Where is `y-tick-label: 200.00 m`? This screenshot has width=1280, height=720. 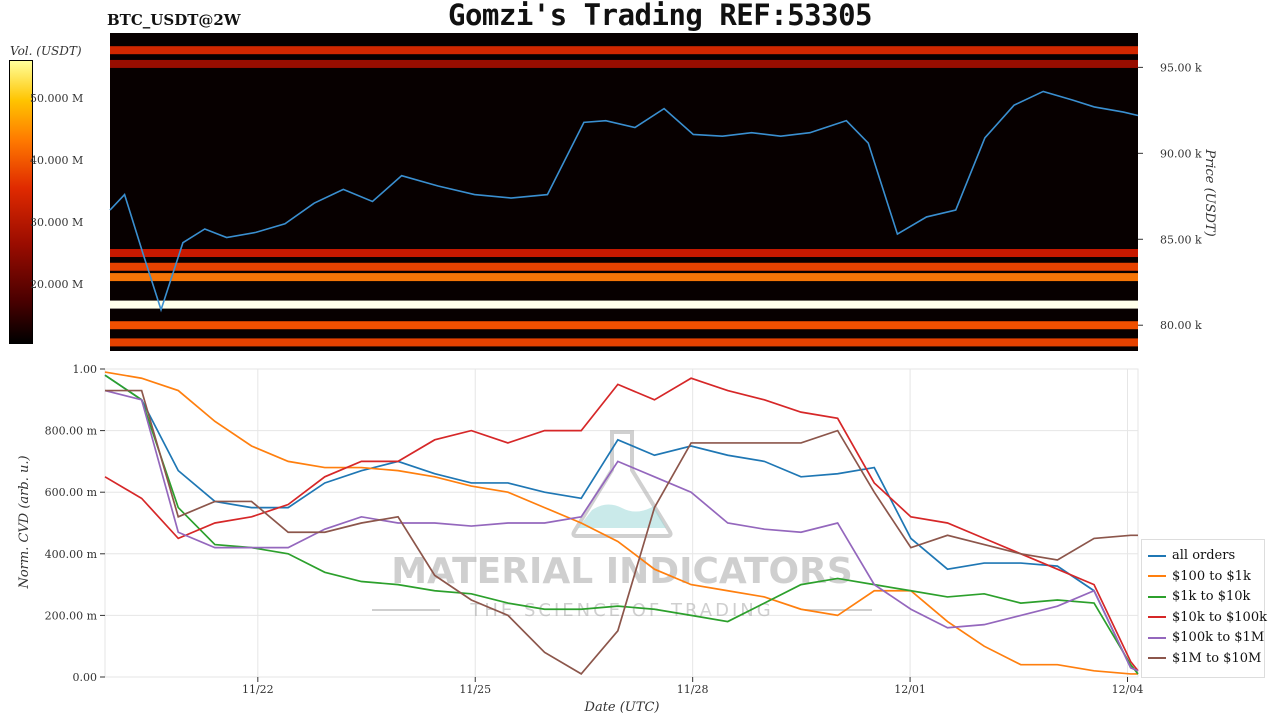
y-tick-label: 200.00 m is located at coordinates (71, 615).